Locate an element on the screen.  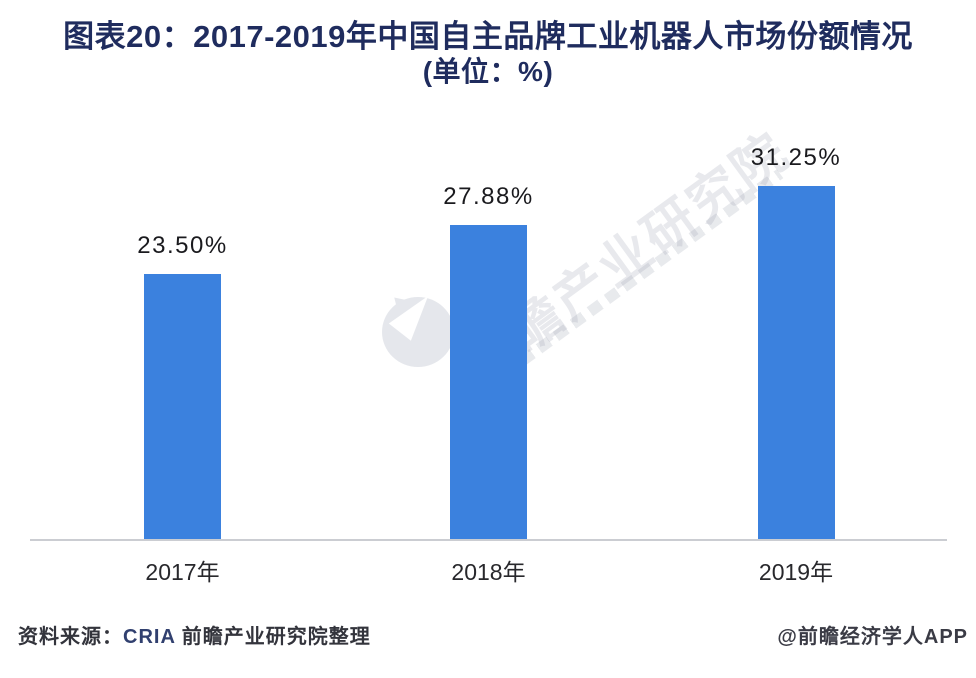
source-org-suffix: 前瞻产业研究院整理 is located at coordinates (273, 637).